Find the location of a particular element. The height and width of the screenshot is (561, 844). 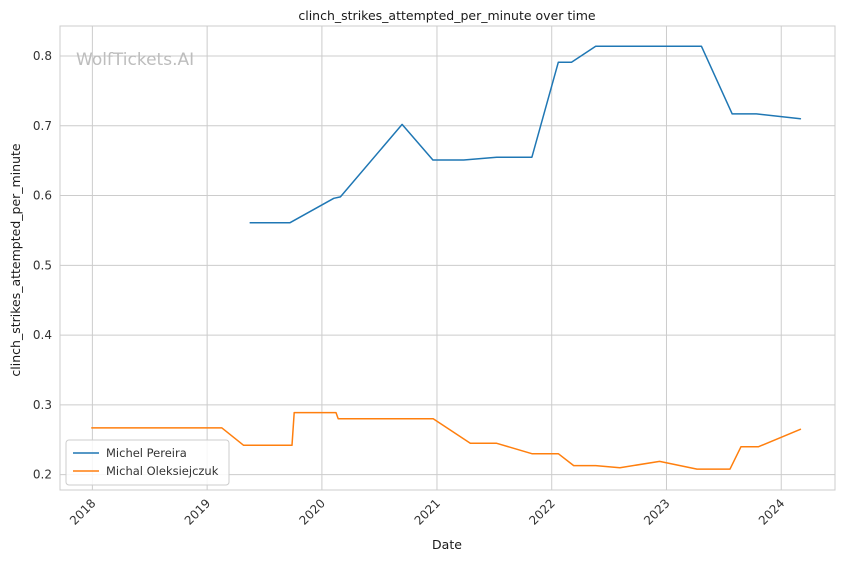

legend-frame is located at coordinates (147, 462).